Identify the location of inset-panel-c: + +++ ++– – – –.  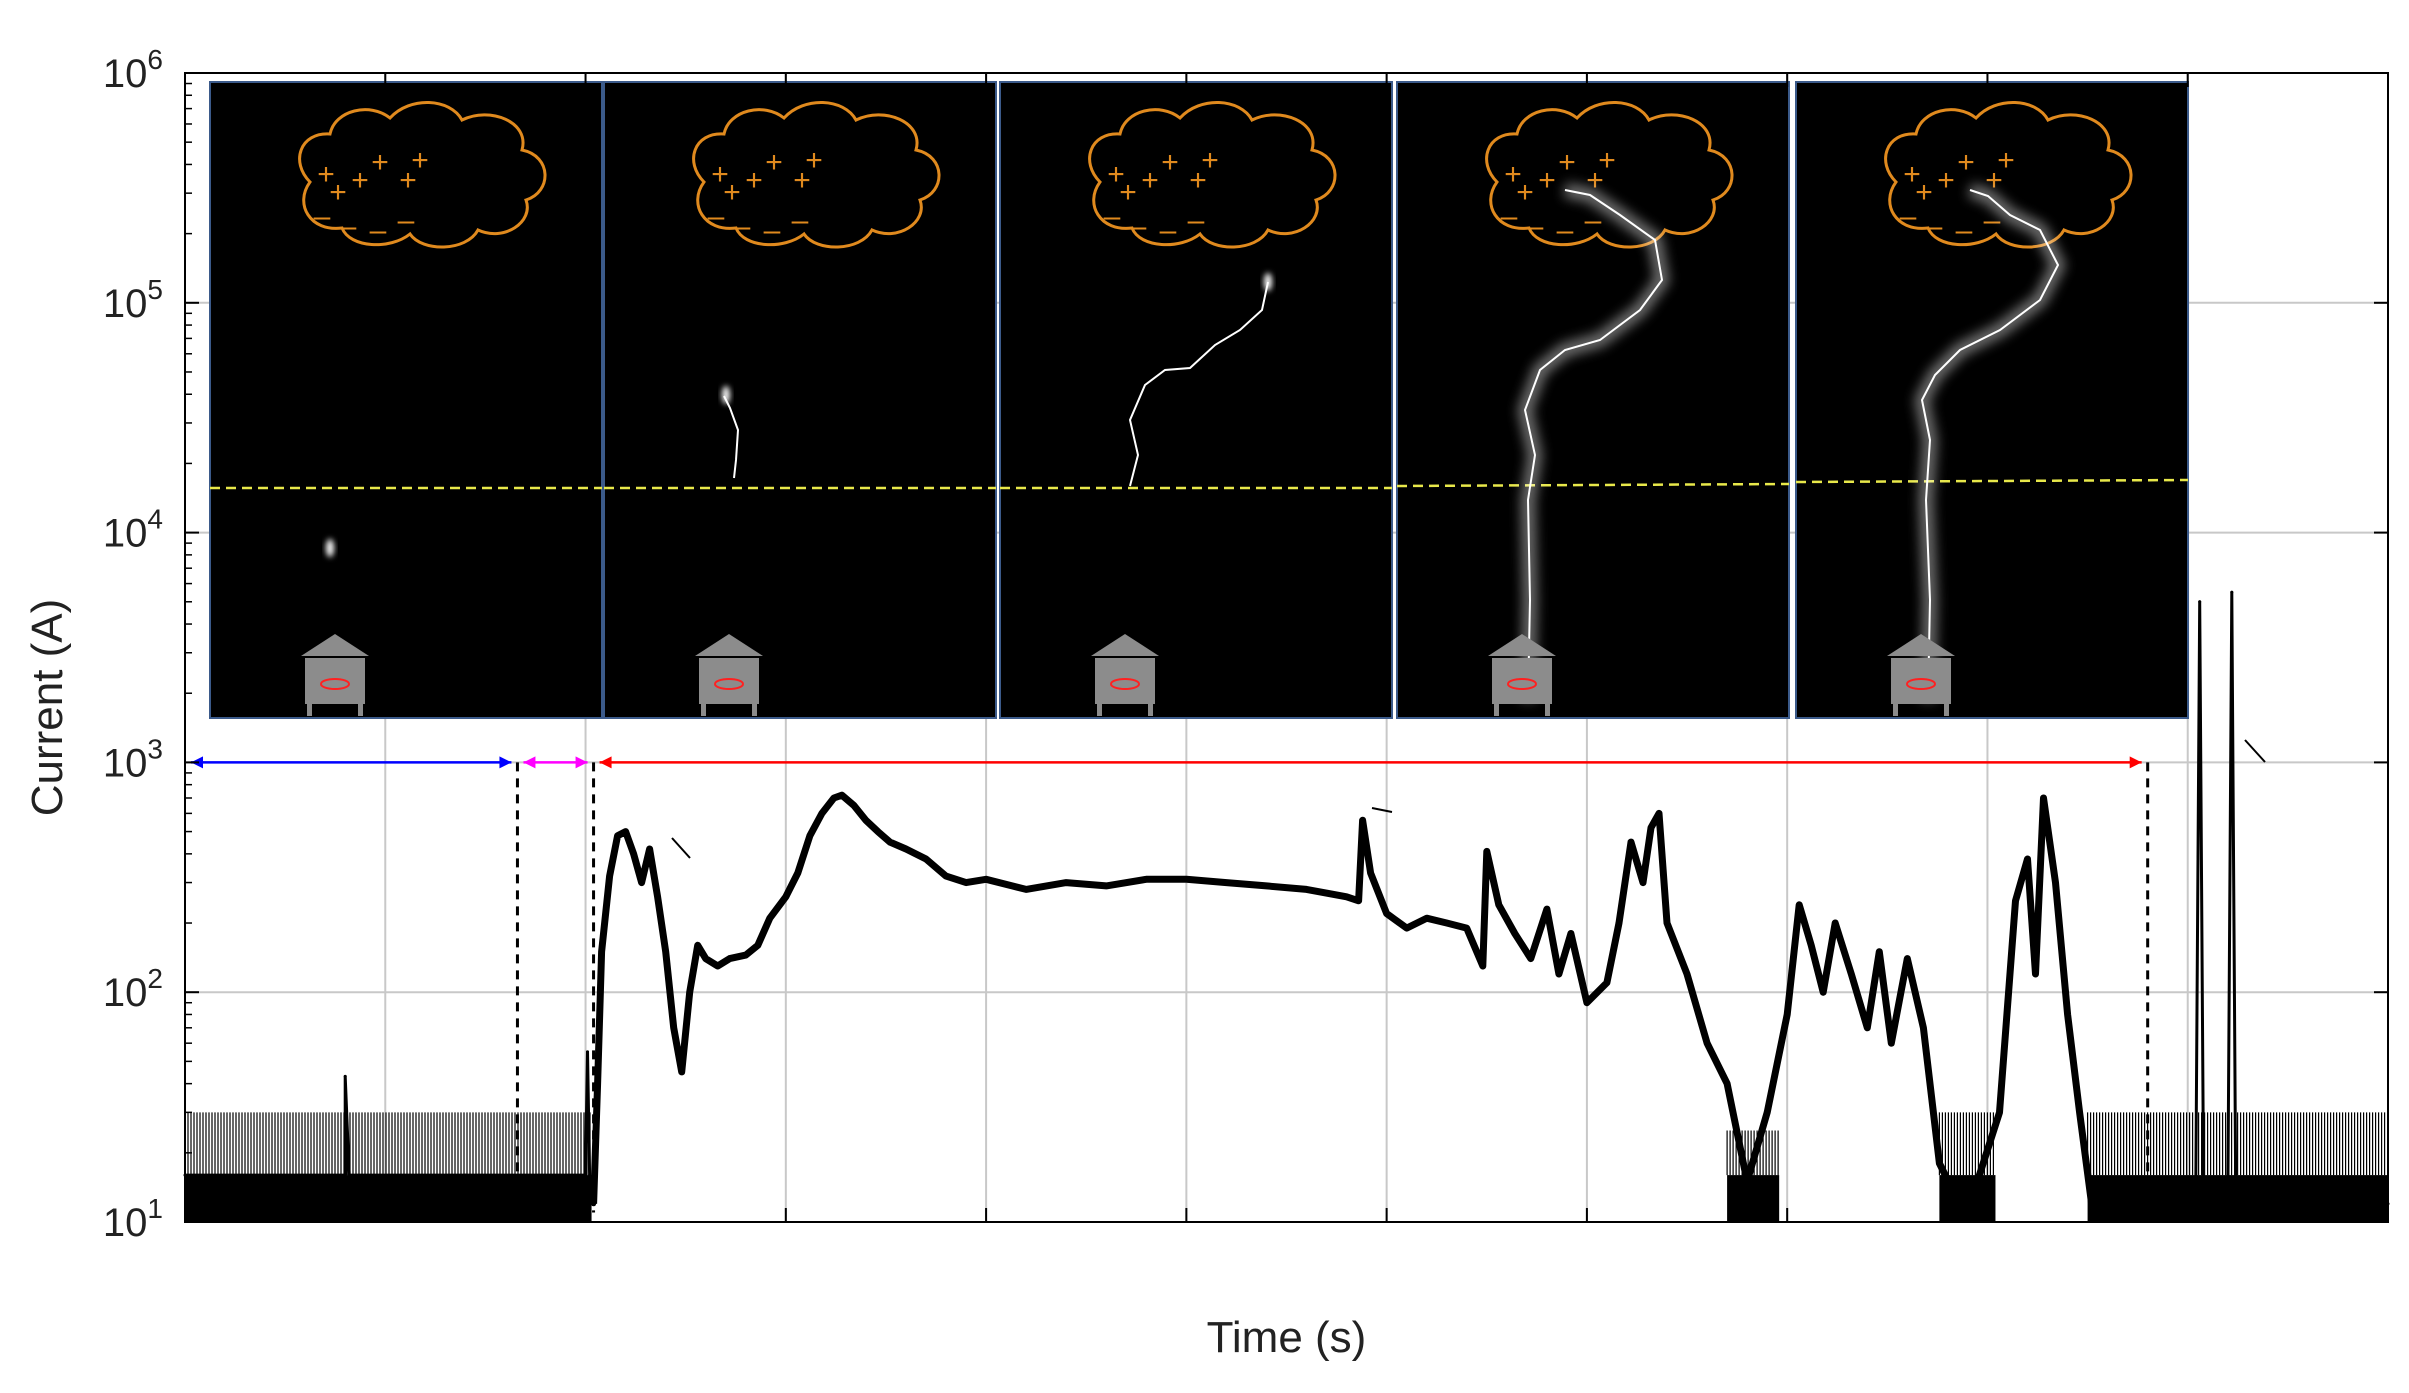
(1196, 400).